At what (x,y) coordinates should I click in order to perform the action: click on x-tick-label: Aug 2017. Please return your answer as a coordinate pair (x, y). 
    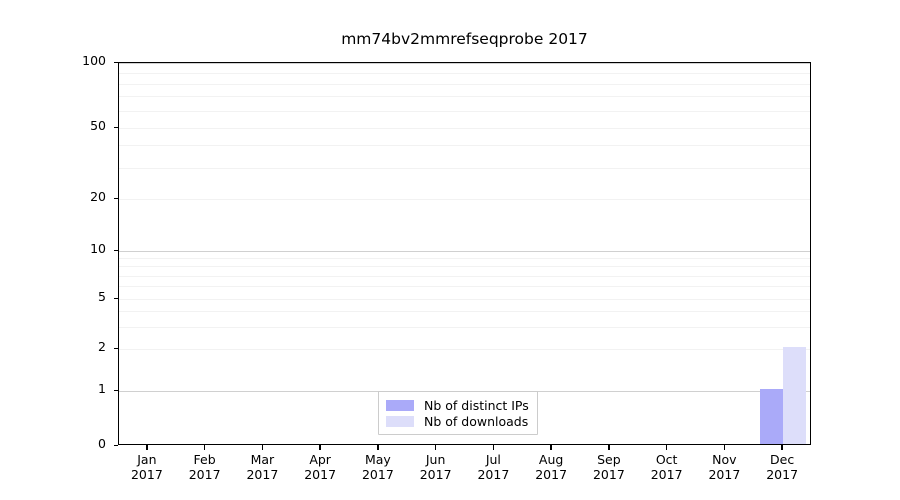
    Looking at the image, I should click on (551, 467).